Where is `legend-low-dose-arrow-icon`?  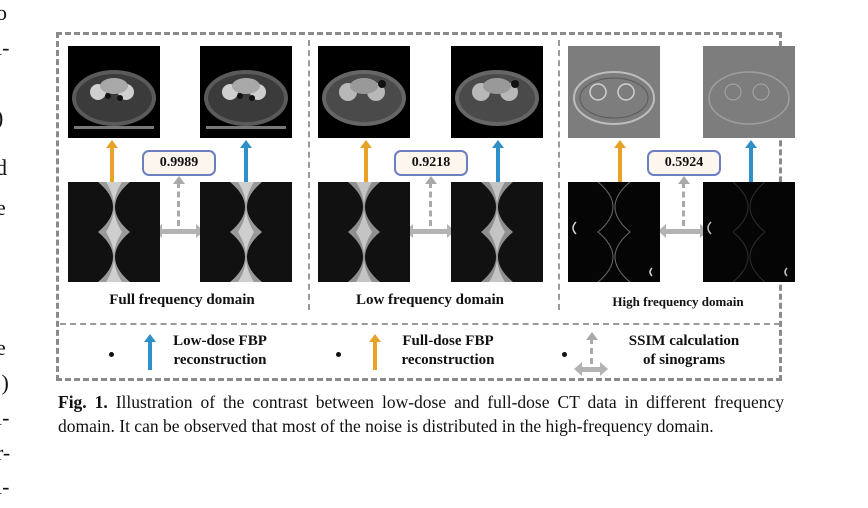 legend-low-dose-arrow-icon is located at coordinates (150, 352).